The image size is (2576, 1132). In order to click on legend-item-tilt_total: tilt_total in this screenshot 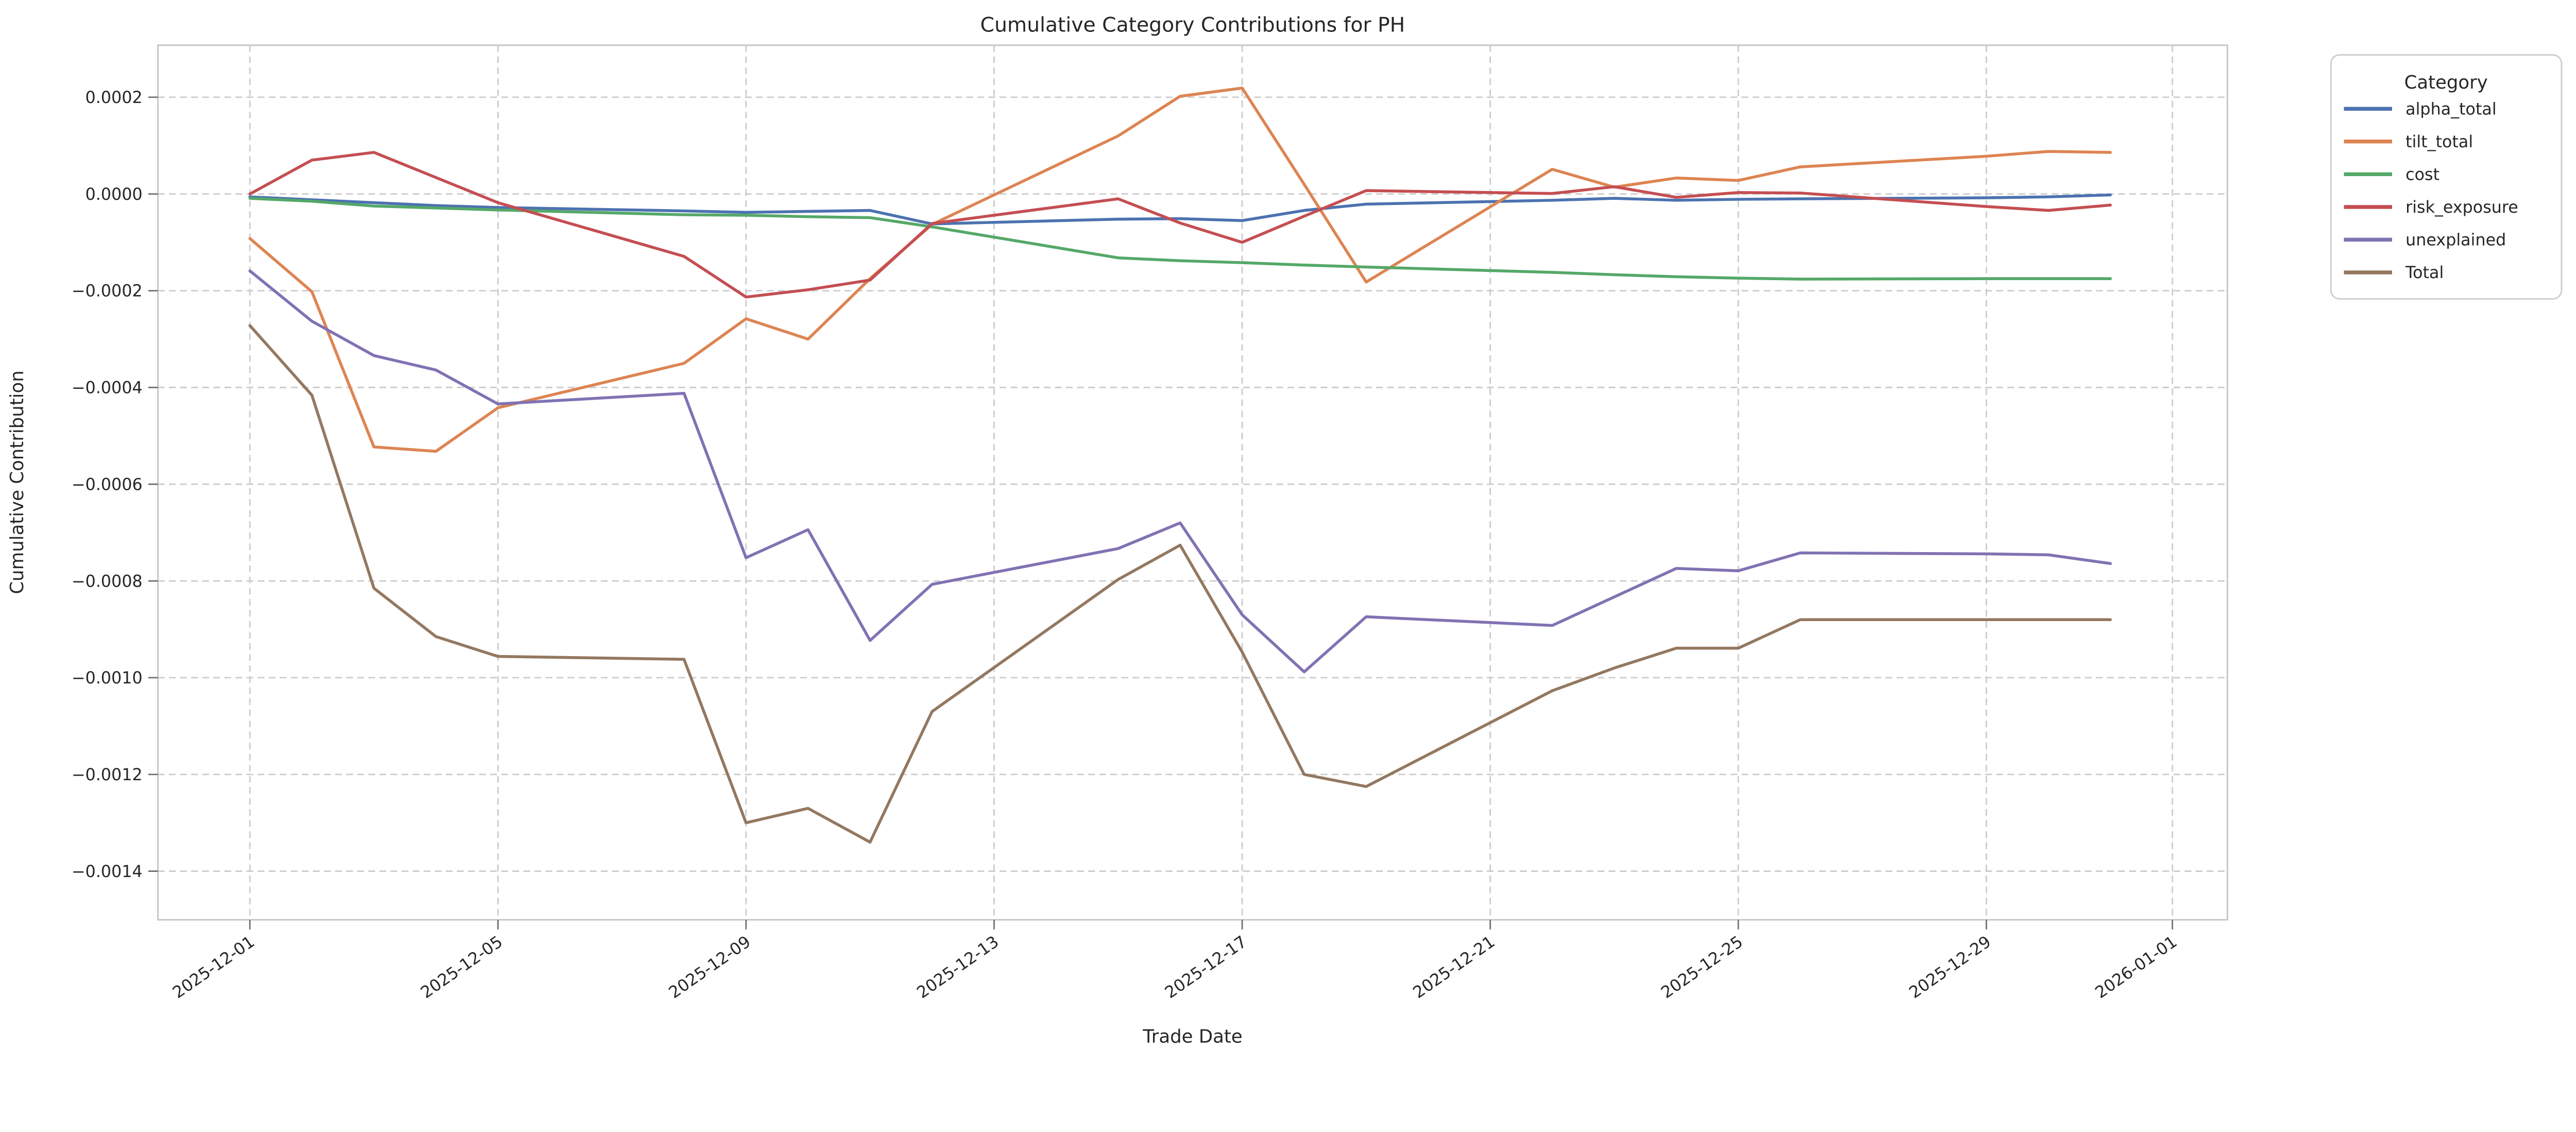, I will do `click(2408, 142)`.